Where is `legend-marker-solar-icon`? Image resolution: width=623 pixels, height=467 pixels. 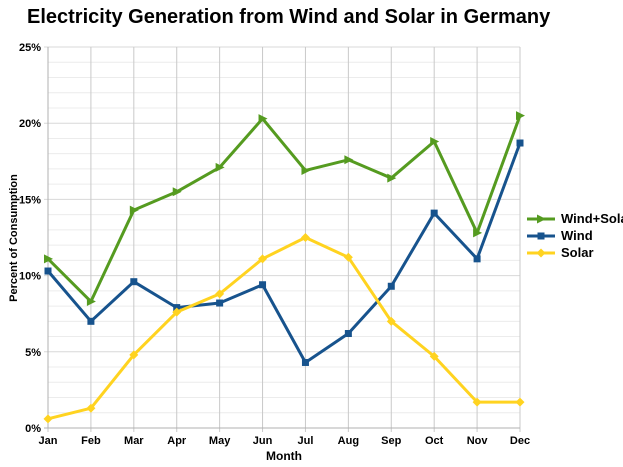 legend-marker-solar-icon is located at coordinates (541, 253).